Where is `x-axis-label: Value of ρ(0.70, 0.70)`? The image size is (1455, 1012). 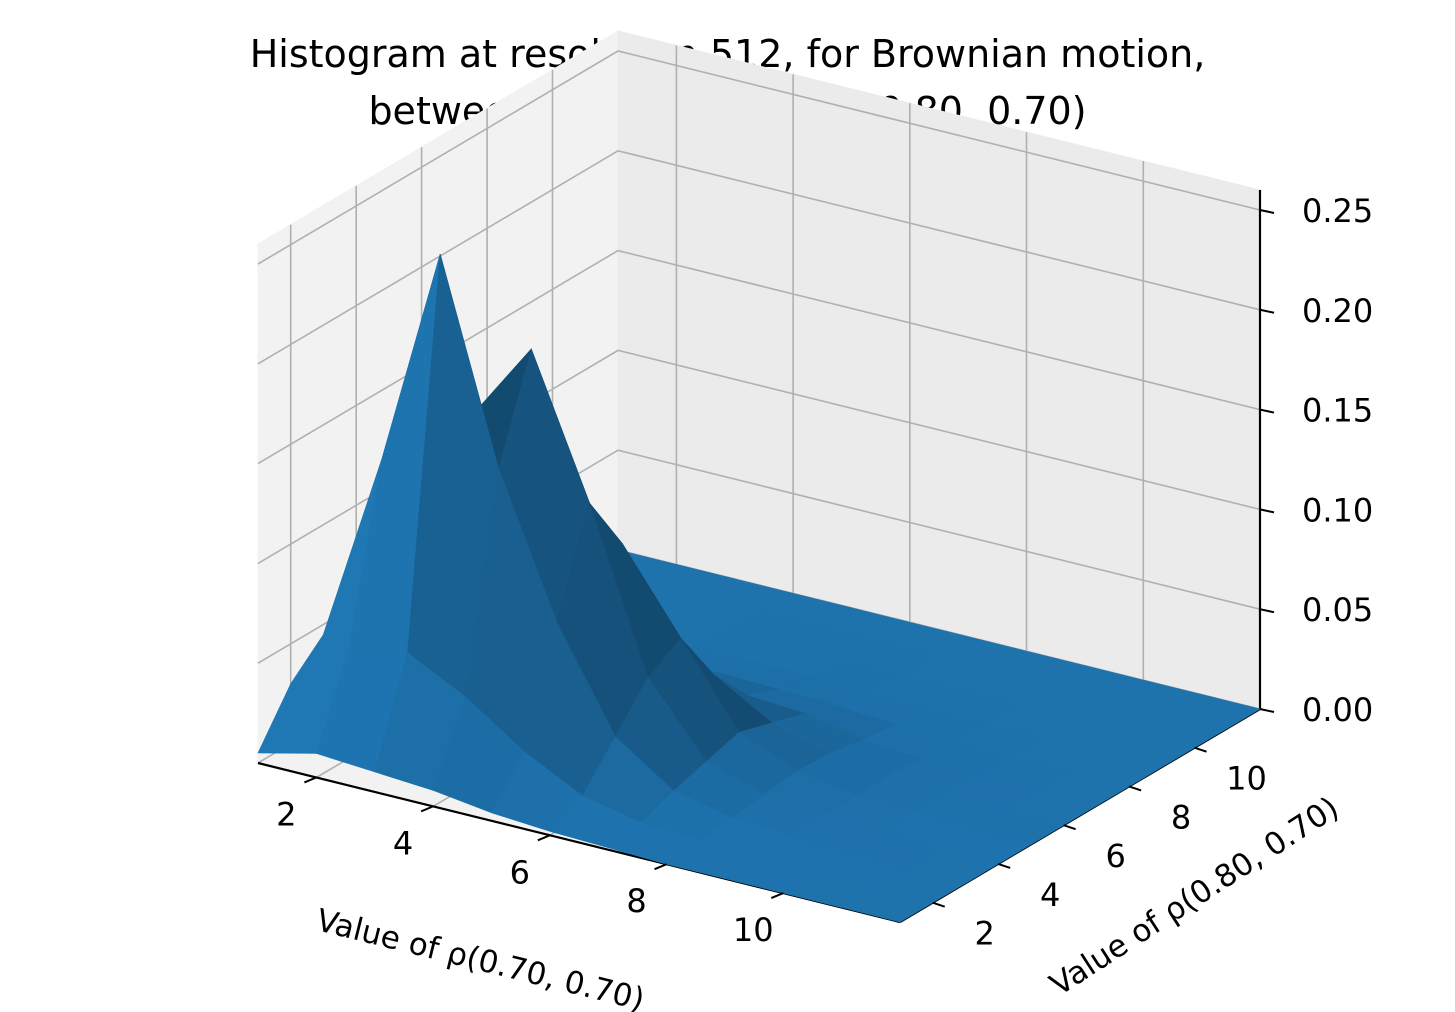 x-axis-label: Value of ρ(0.70, 0.70) is located at coordinates (480, 957).